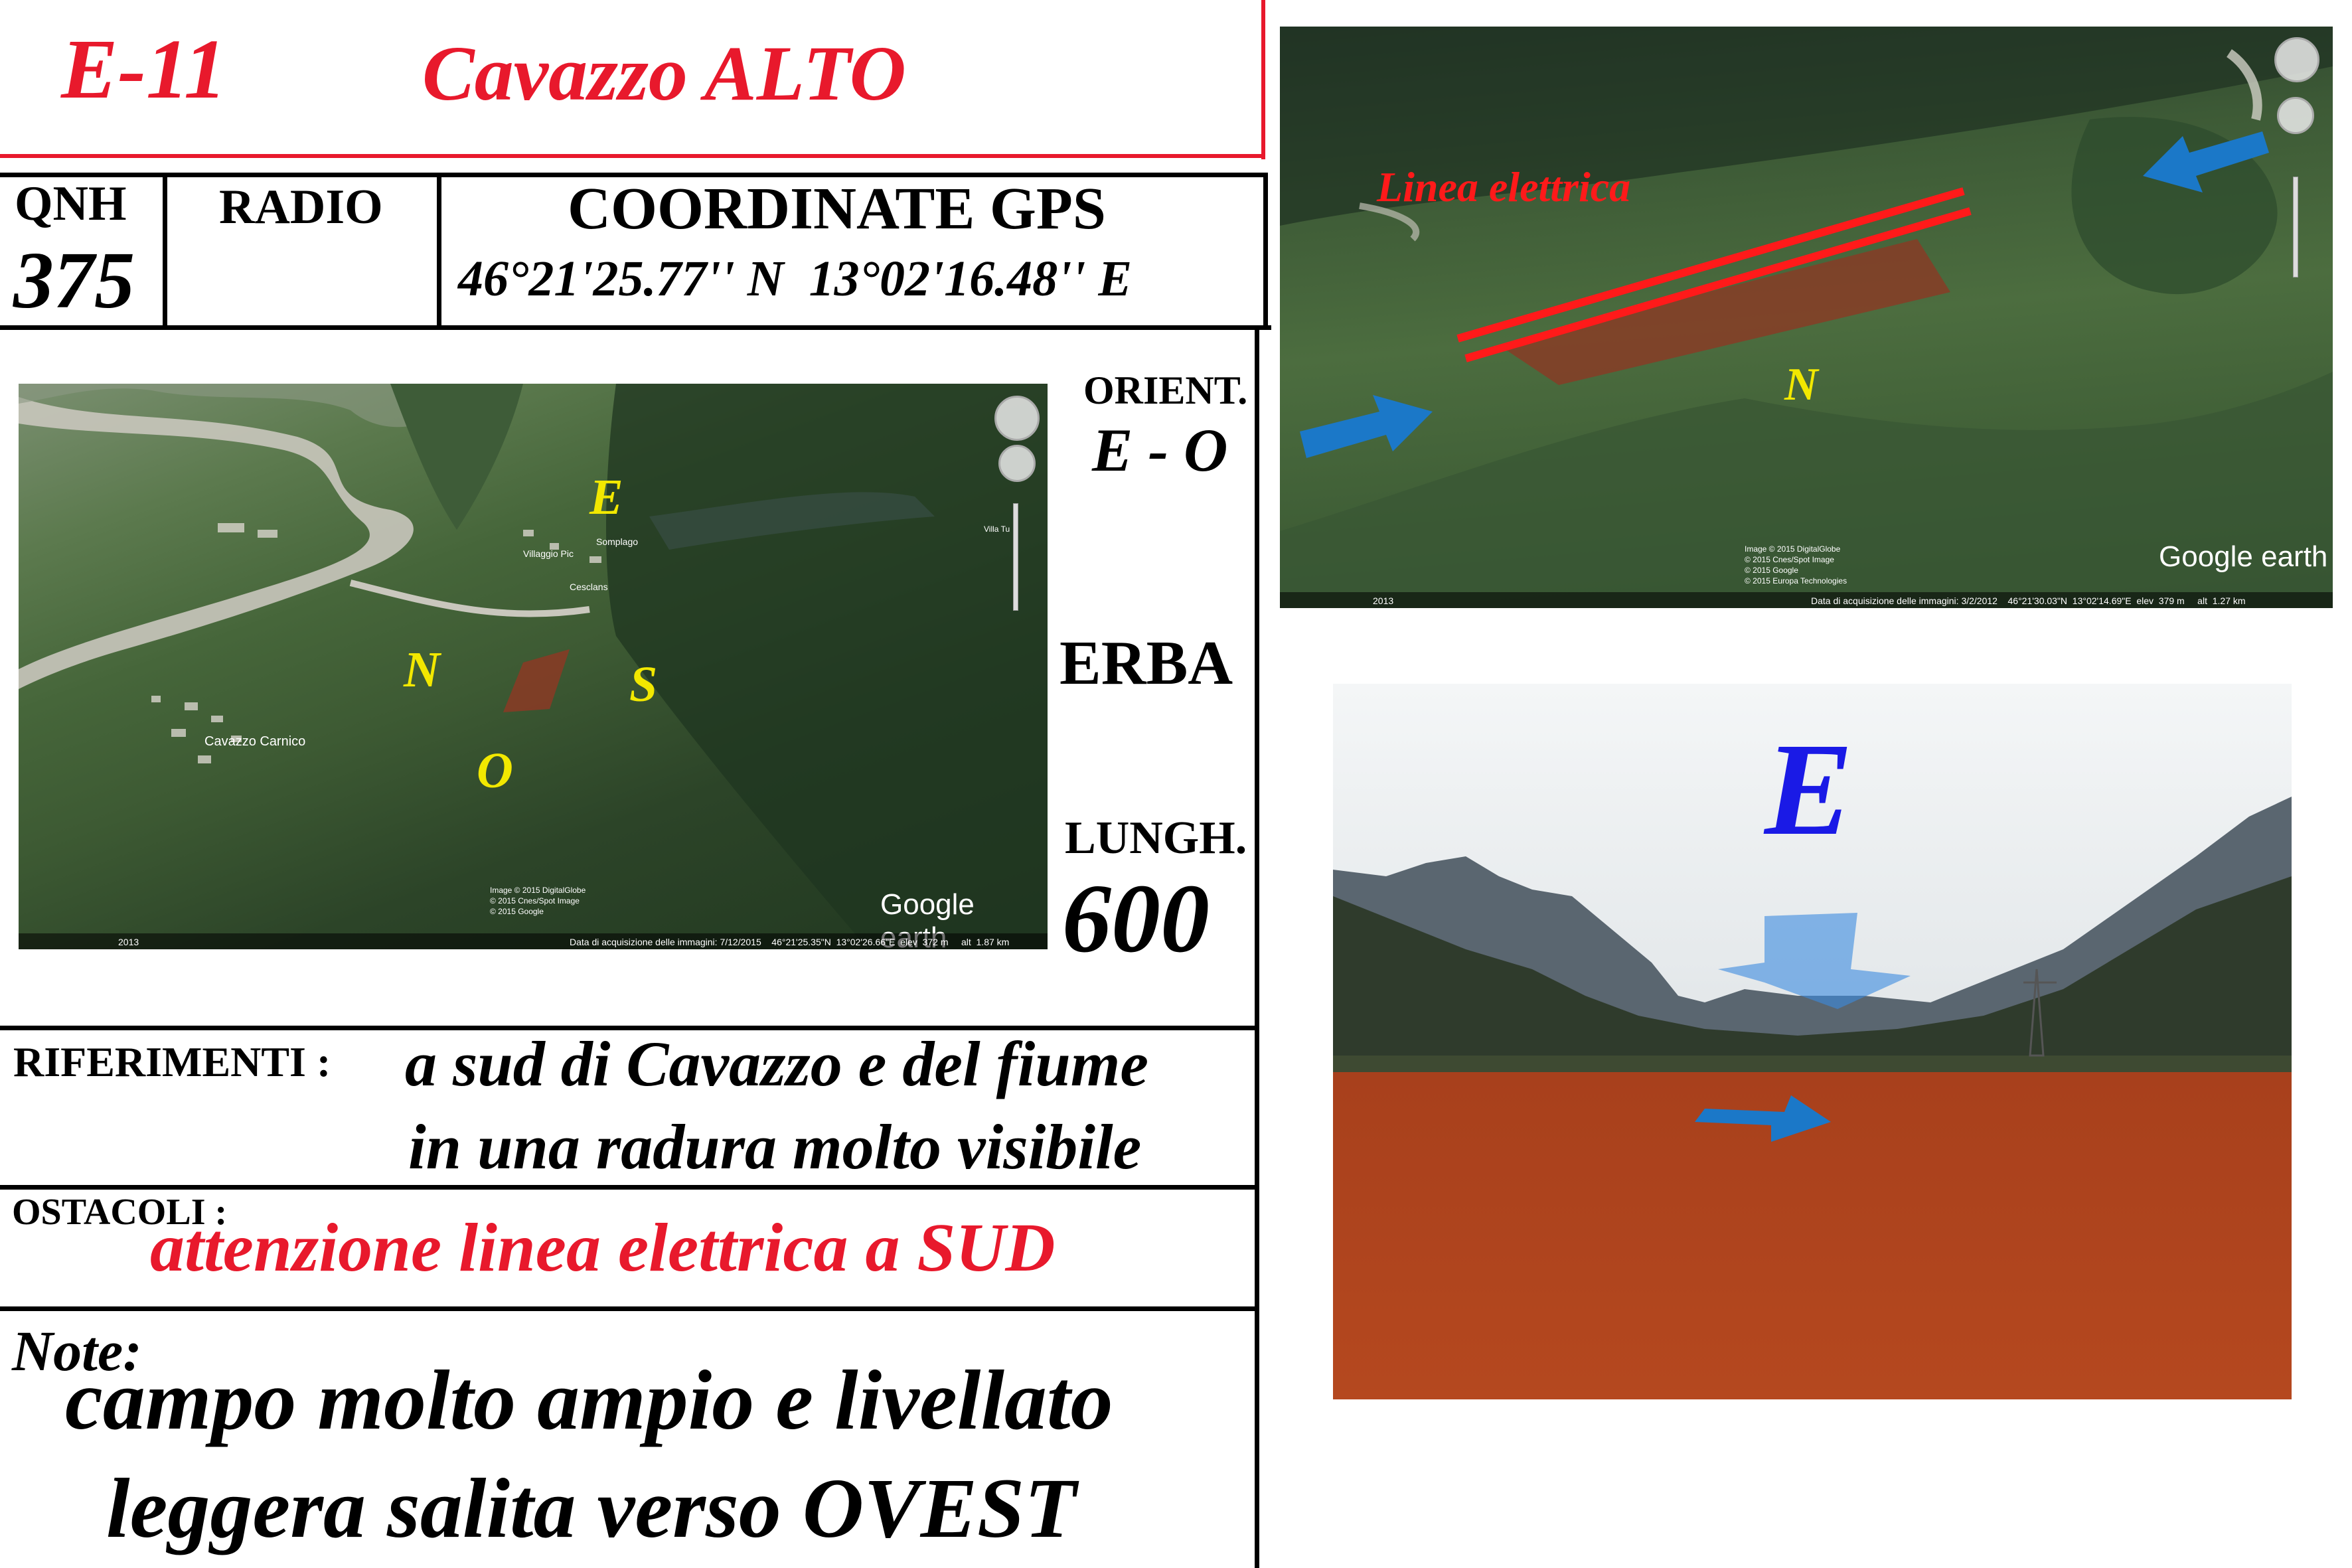  What do you see at coordinates (74, 281) in the screenshot?
I see `qnh-value: 375` at bounding box center [74, 281].